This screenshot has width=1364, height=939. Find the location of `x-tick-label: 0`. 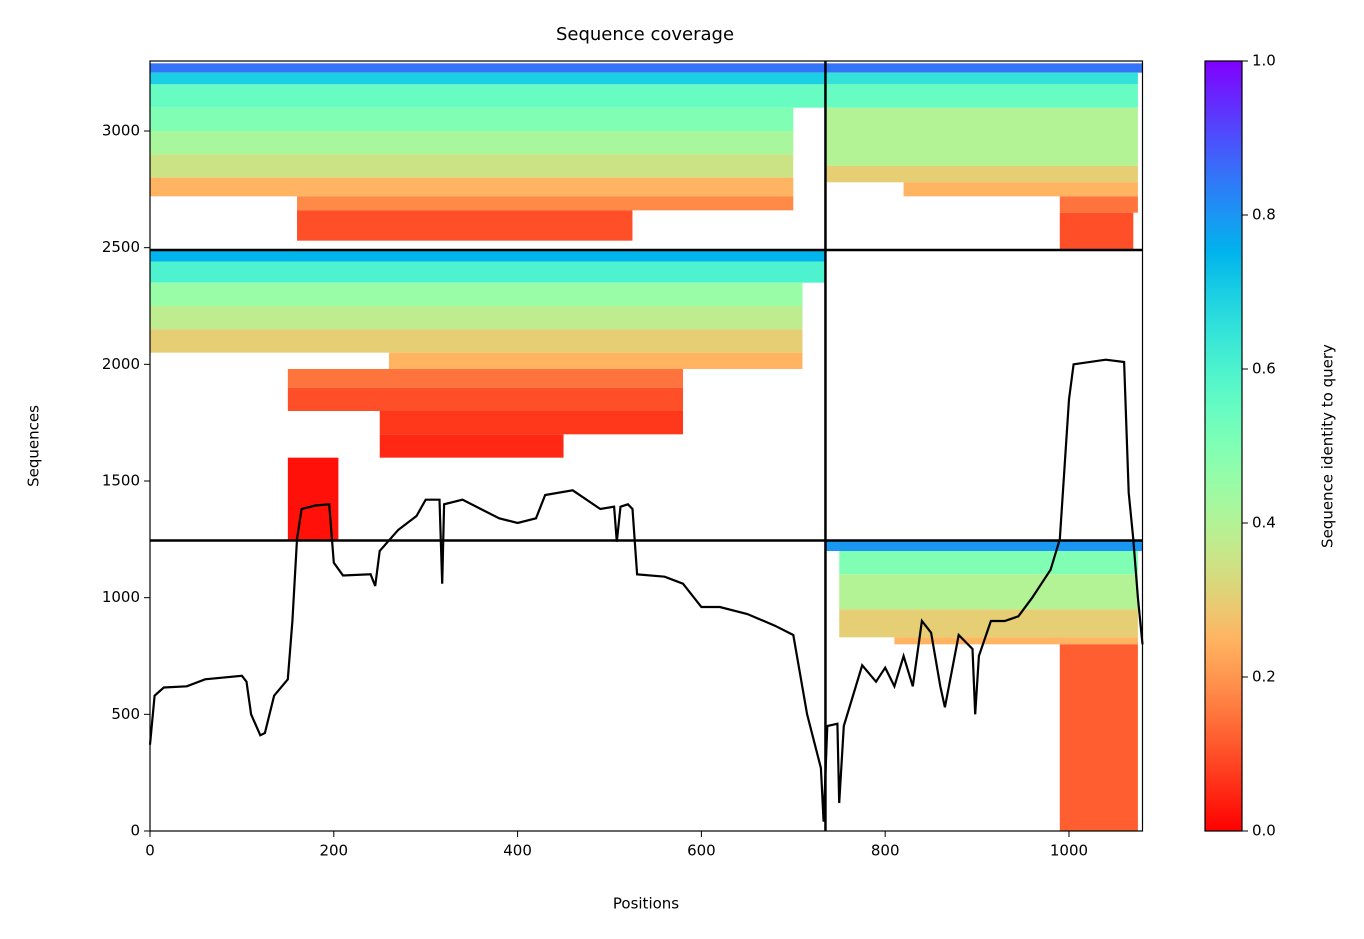

x-tick-label: 0 is located at coordinates (150, 851).